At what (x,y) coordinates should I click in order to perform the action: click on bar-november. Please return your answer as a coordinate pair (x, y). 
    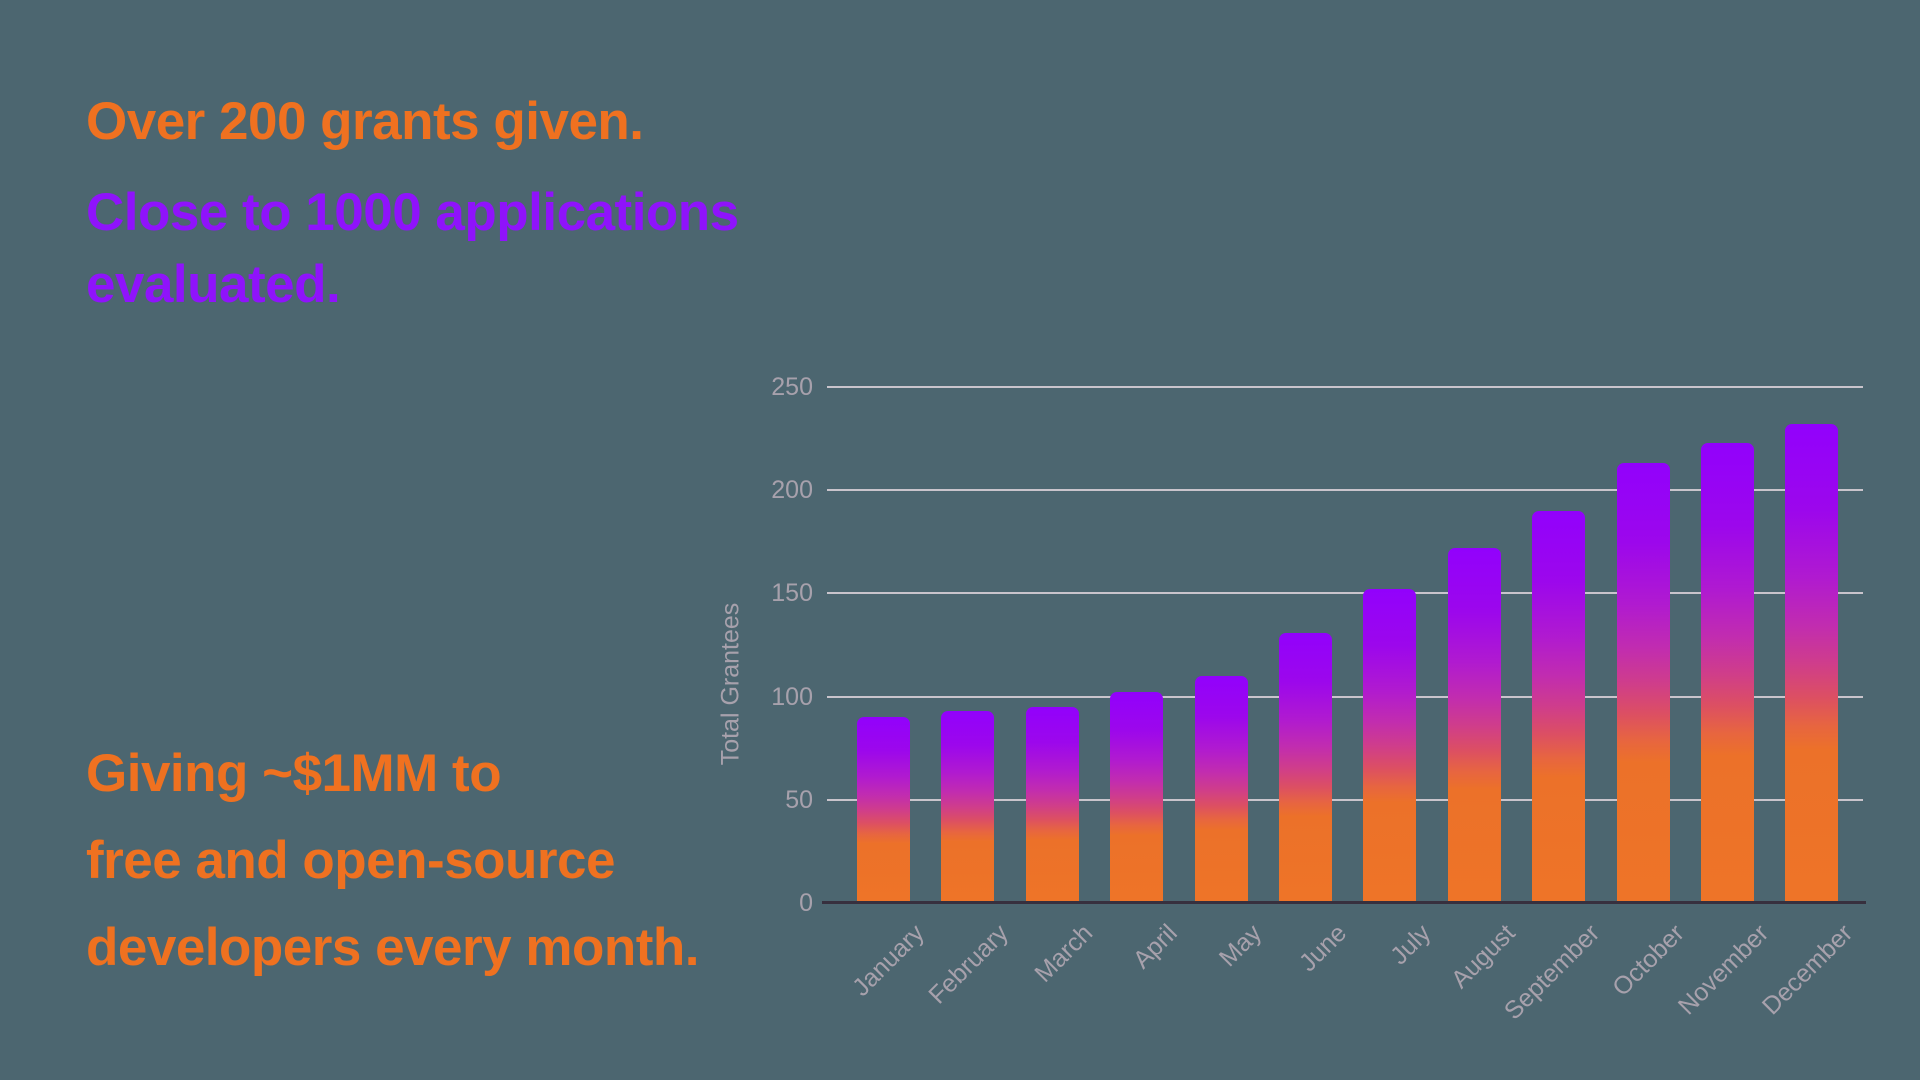
    Looking at the image, I should click on (1727, 672).